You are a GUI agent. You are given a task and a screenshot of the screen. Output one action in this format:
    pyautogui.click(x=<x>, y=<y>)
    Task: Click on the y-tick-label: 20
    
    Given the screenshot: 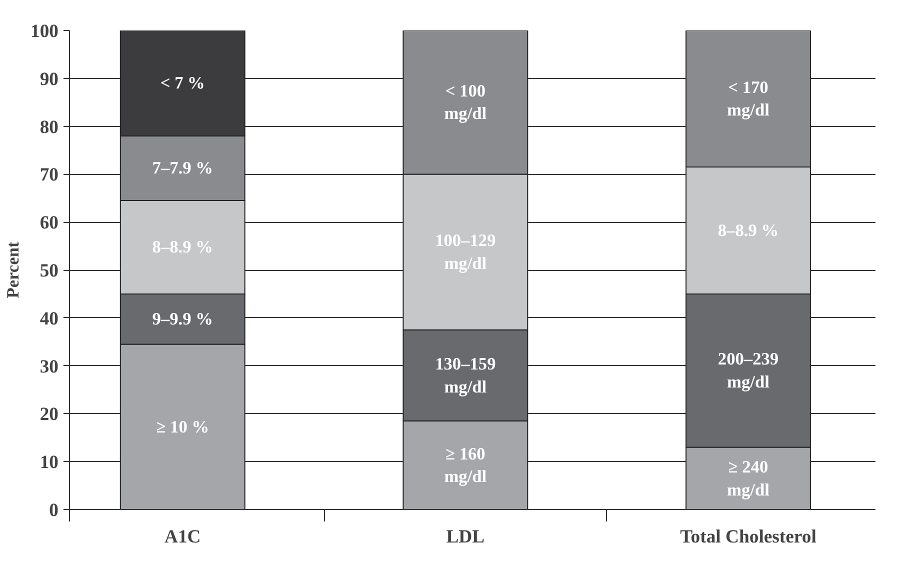 What is the action you would take?
    pyautogui.click(x=49, y=415)
    